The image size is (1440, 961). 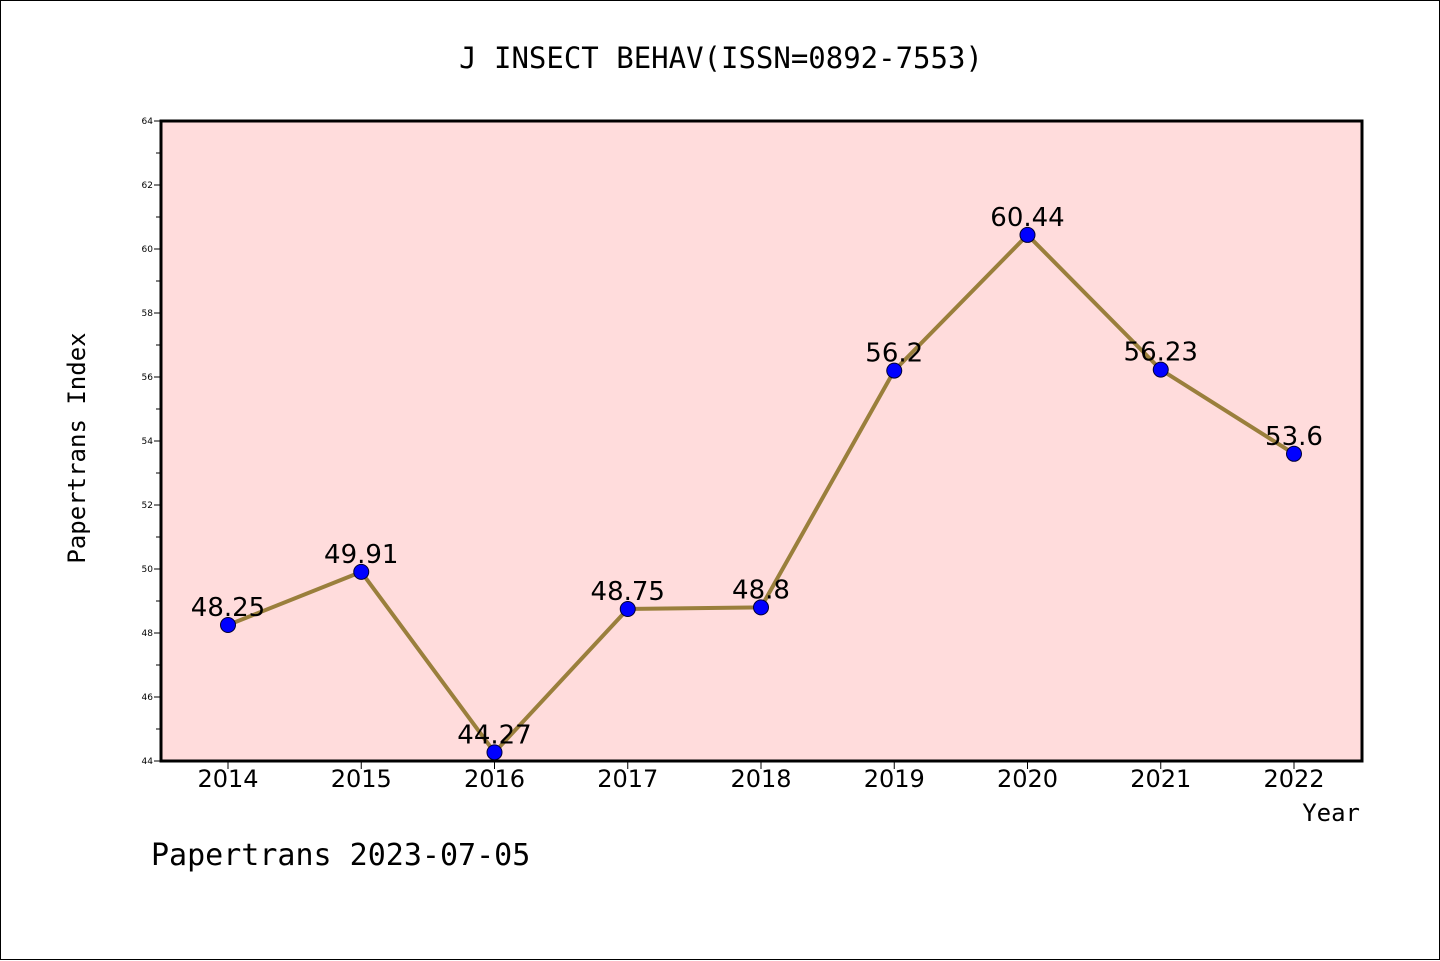 What do you see at coordinates (148, 314) in the screenshot?
I see `y-tick-label: 58` at bounding box center [148, 314].